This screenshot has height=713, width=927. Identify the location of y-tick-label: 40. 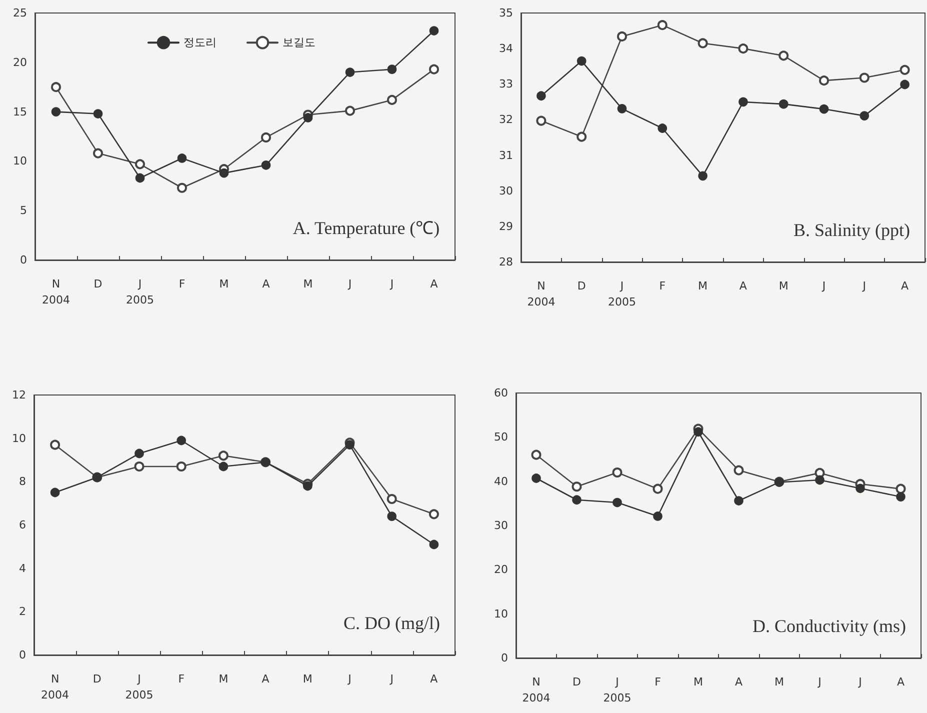
(501, 481).